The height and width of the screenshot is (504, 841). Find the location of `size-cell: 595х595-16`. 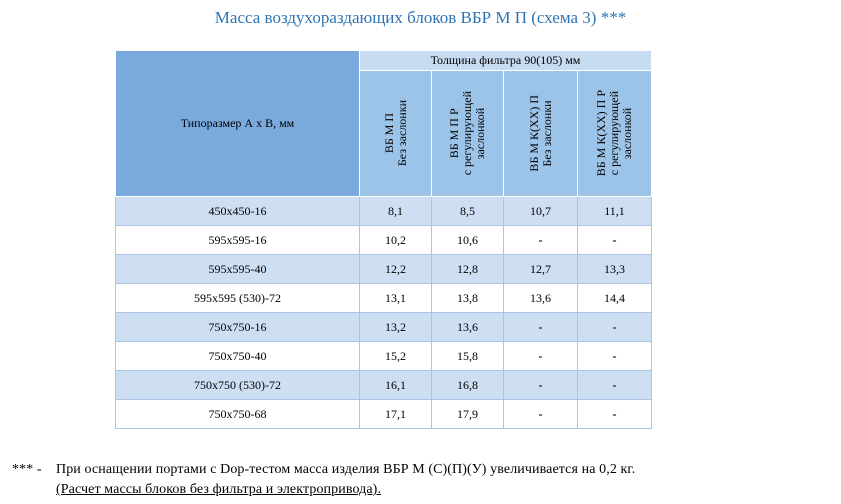

size-cell: 595х595-16 is located at coordinates (237, 240).